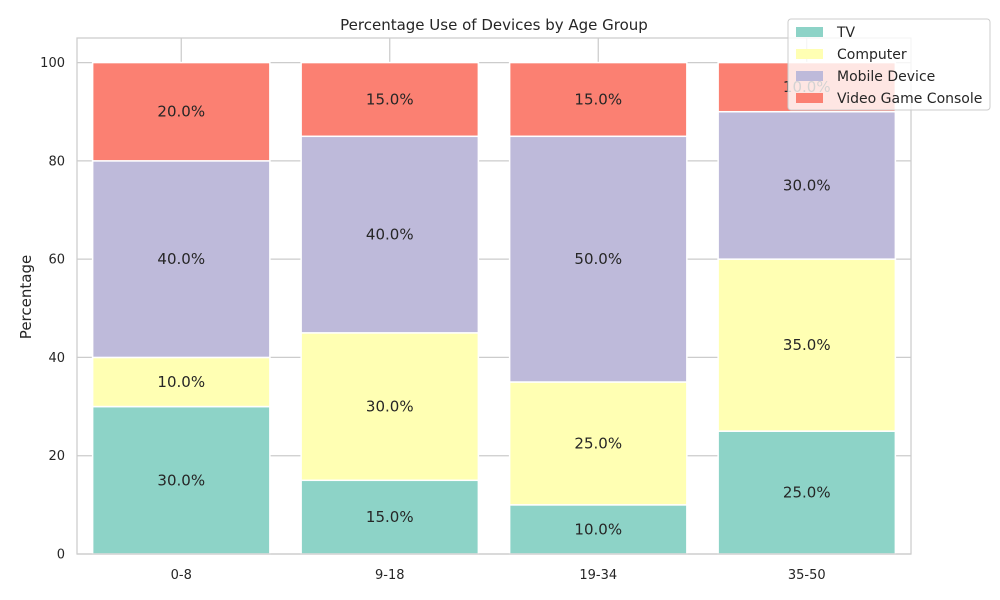  What do you see at coordinates (390, 575) in the screenshot?
I see `x-tick-label: 9-18` at bounding box center [390, 575].